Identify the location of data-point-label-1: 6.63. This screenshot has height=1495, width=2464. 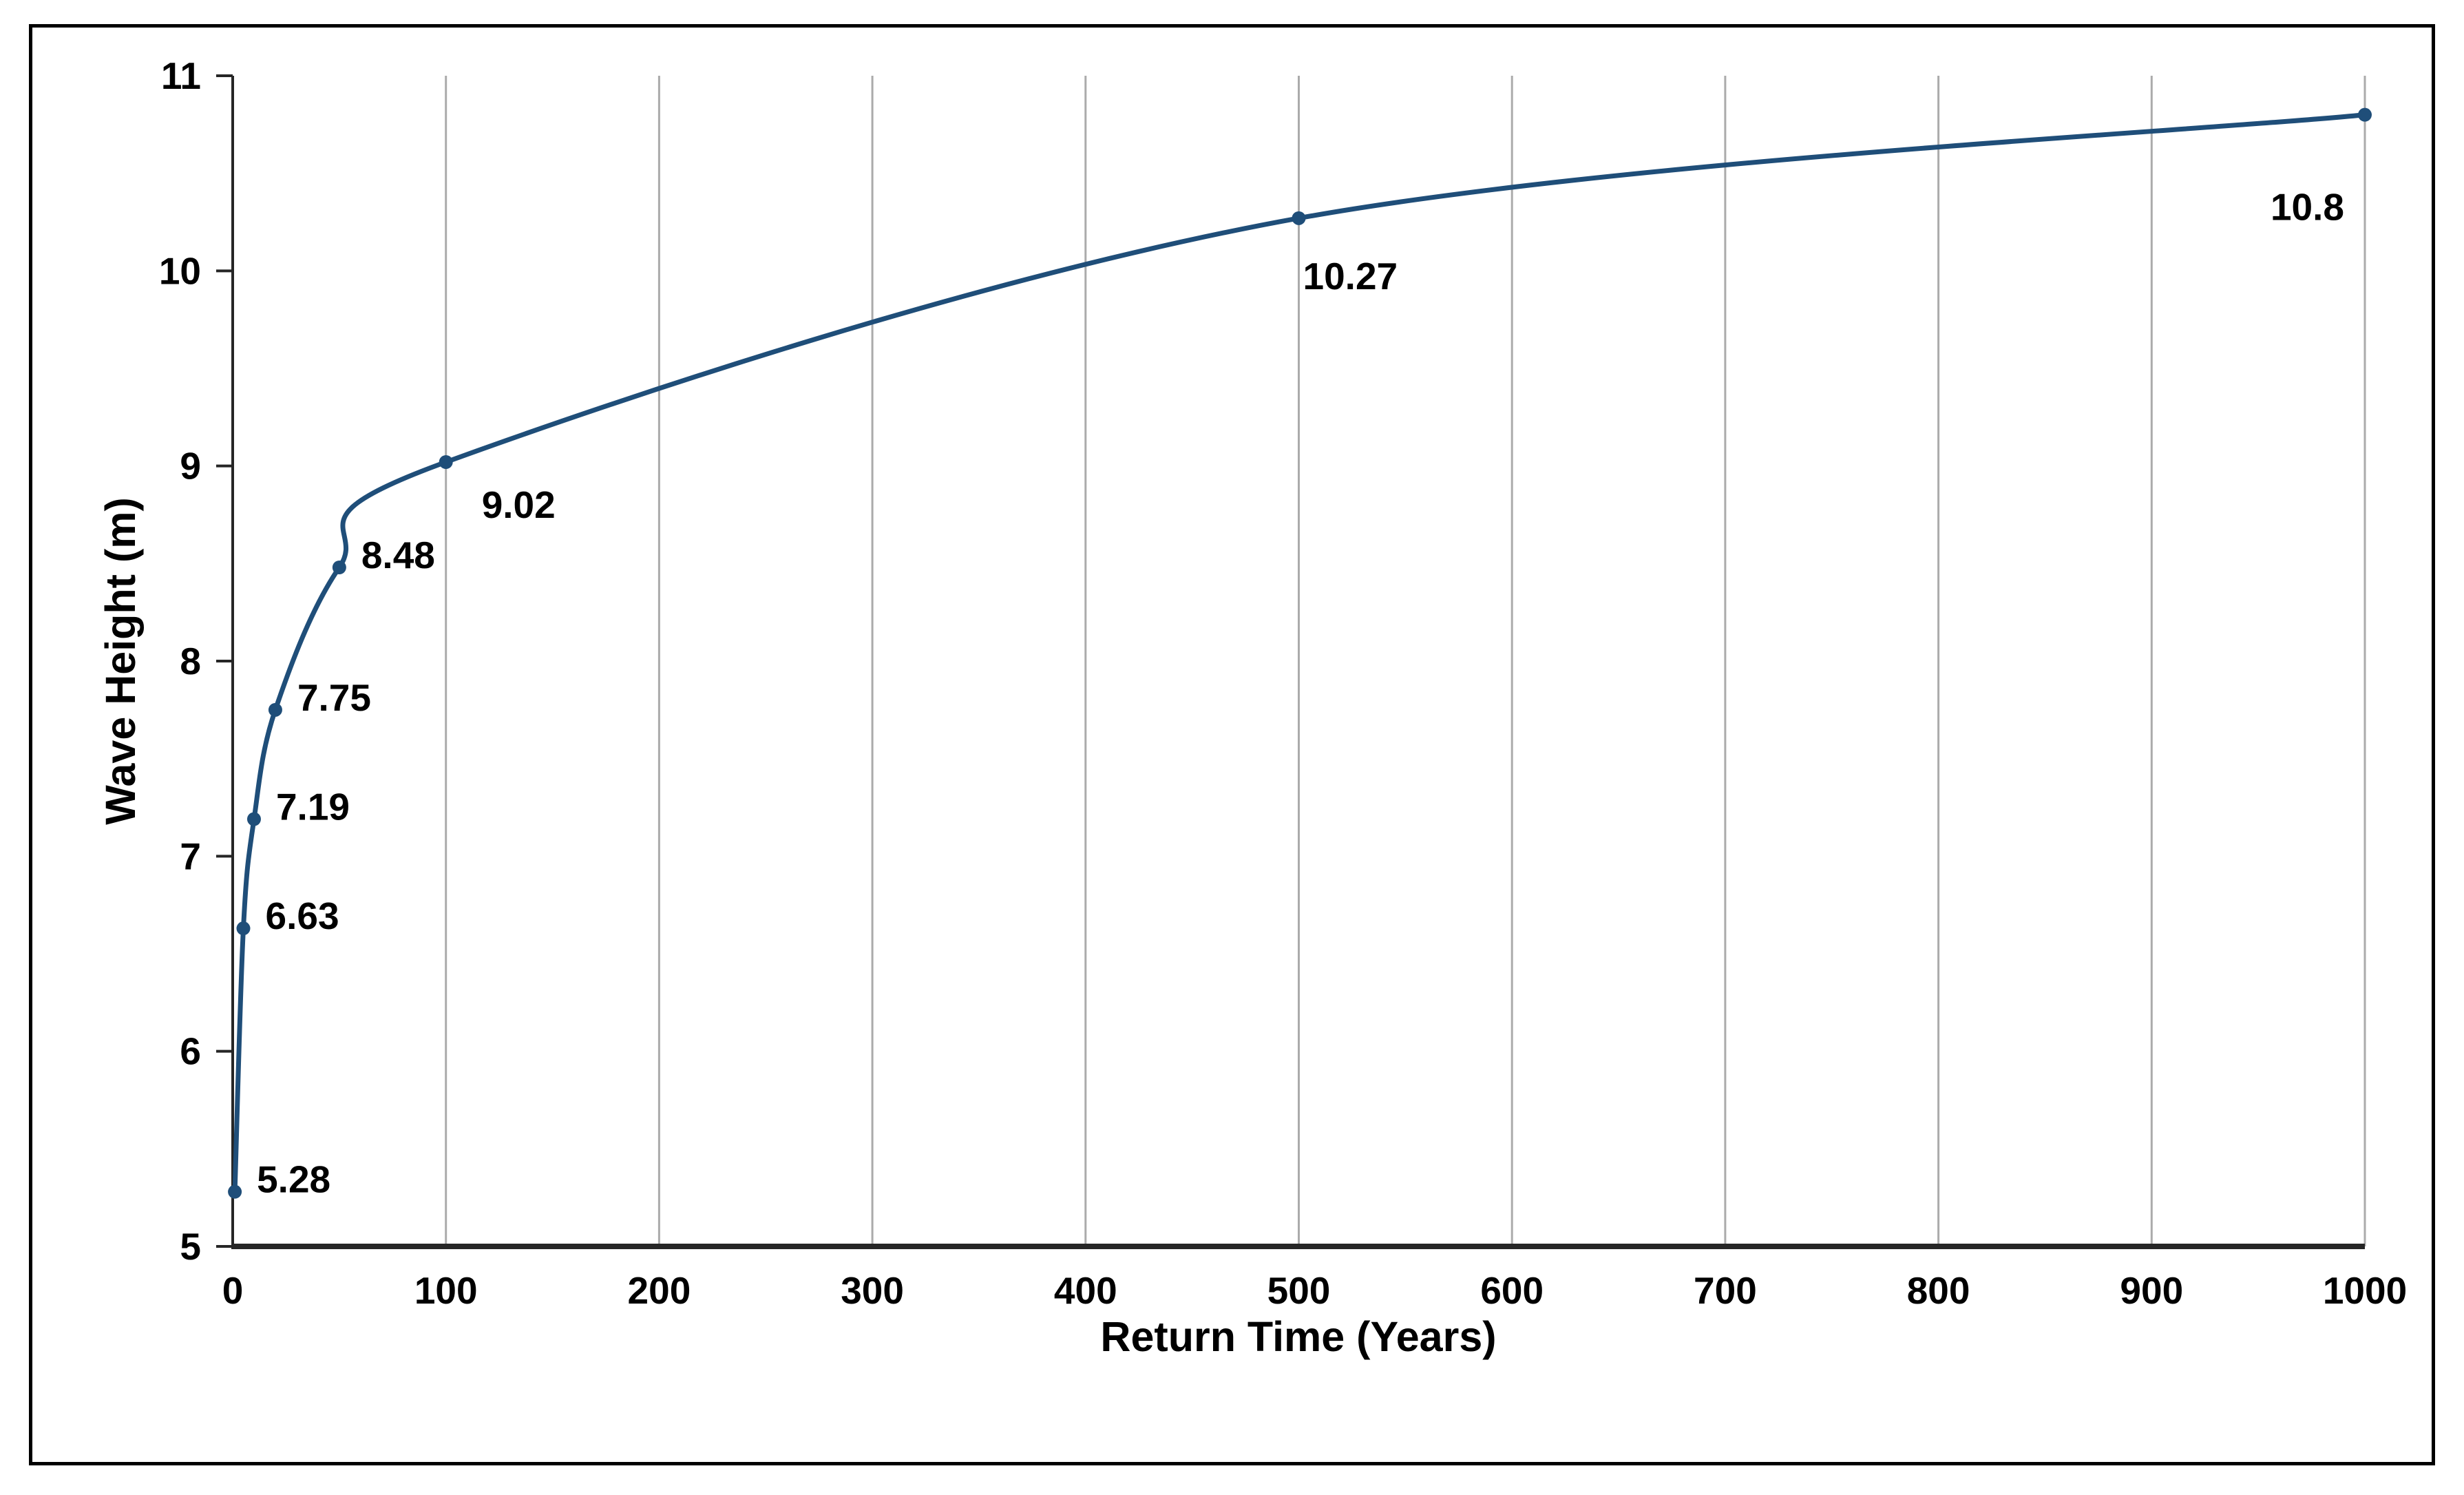
(302, 916).